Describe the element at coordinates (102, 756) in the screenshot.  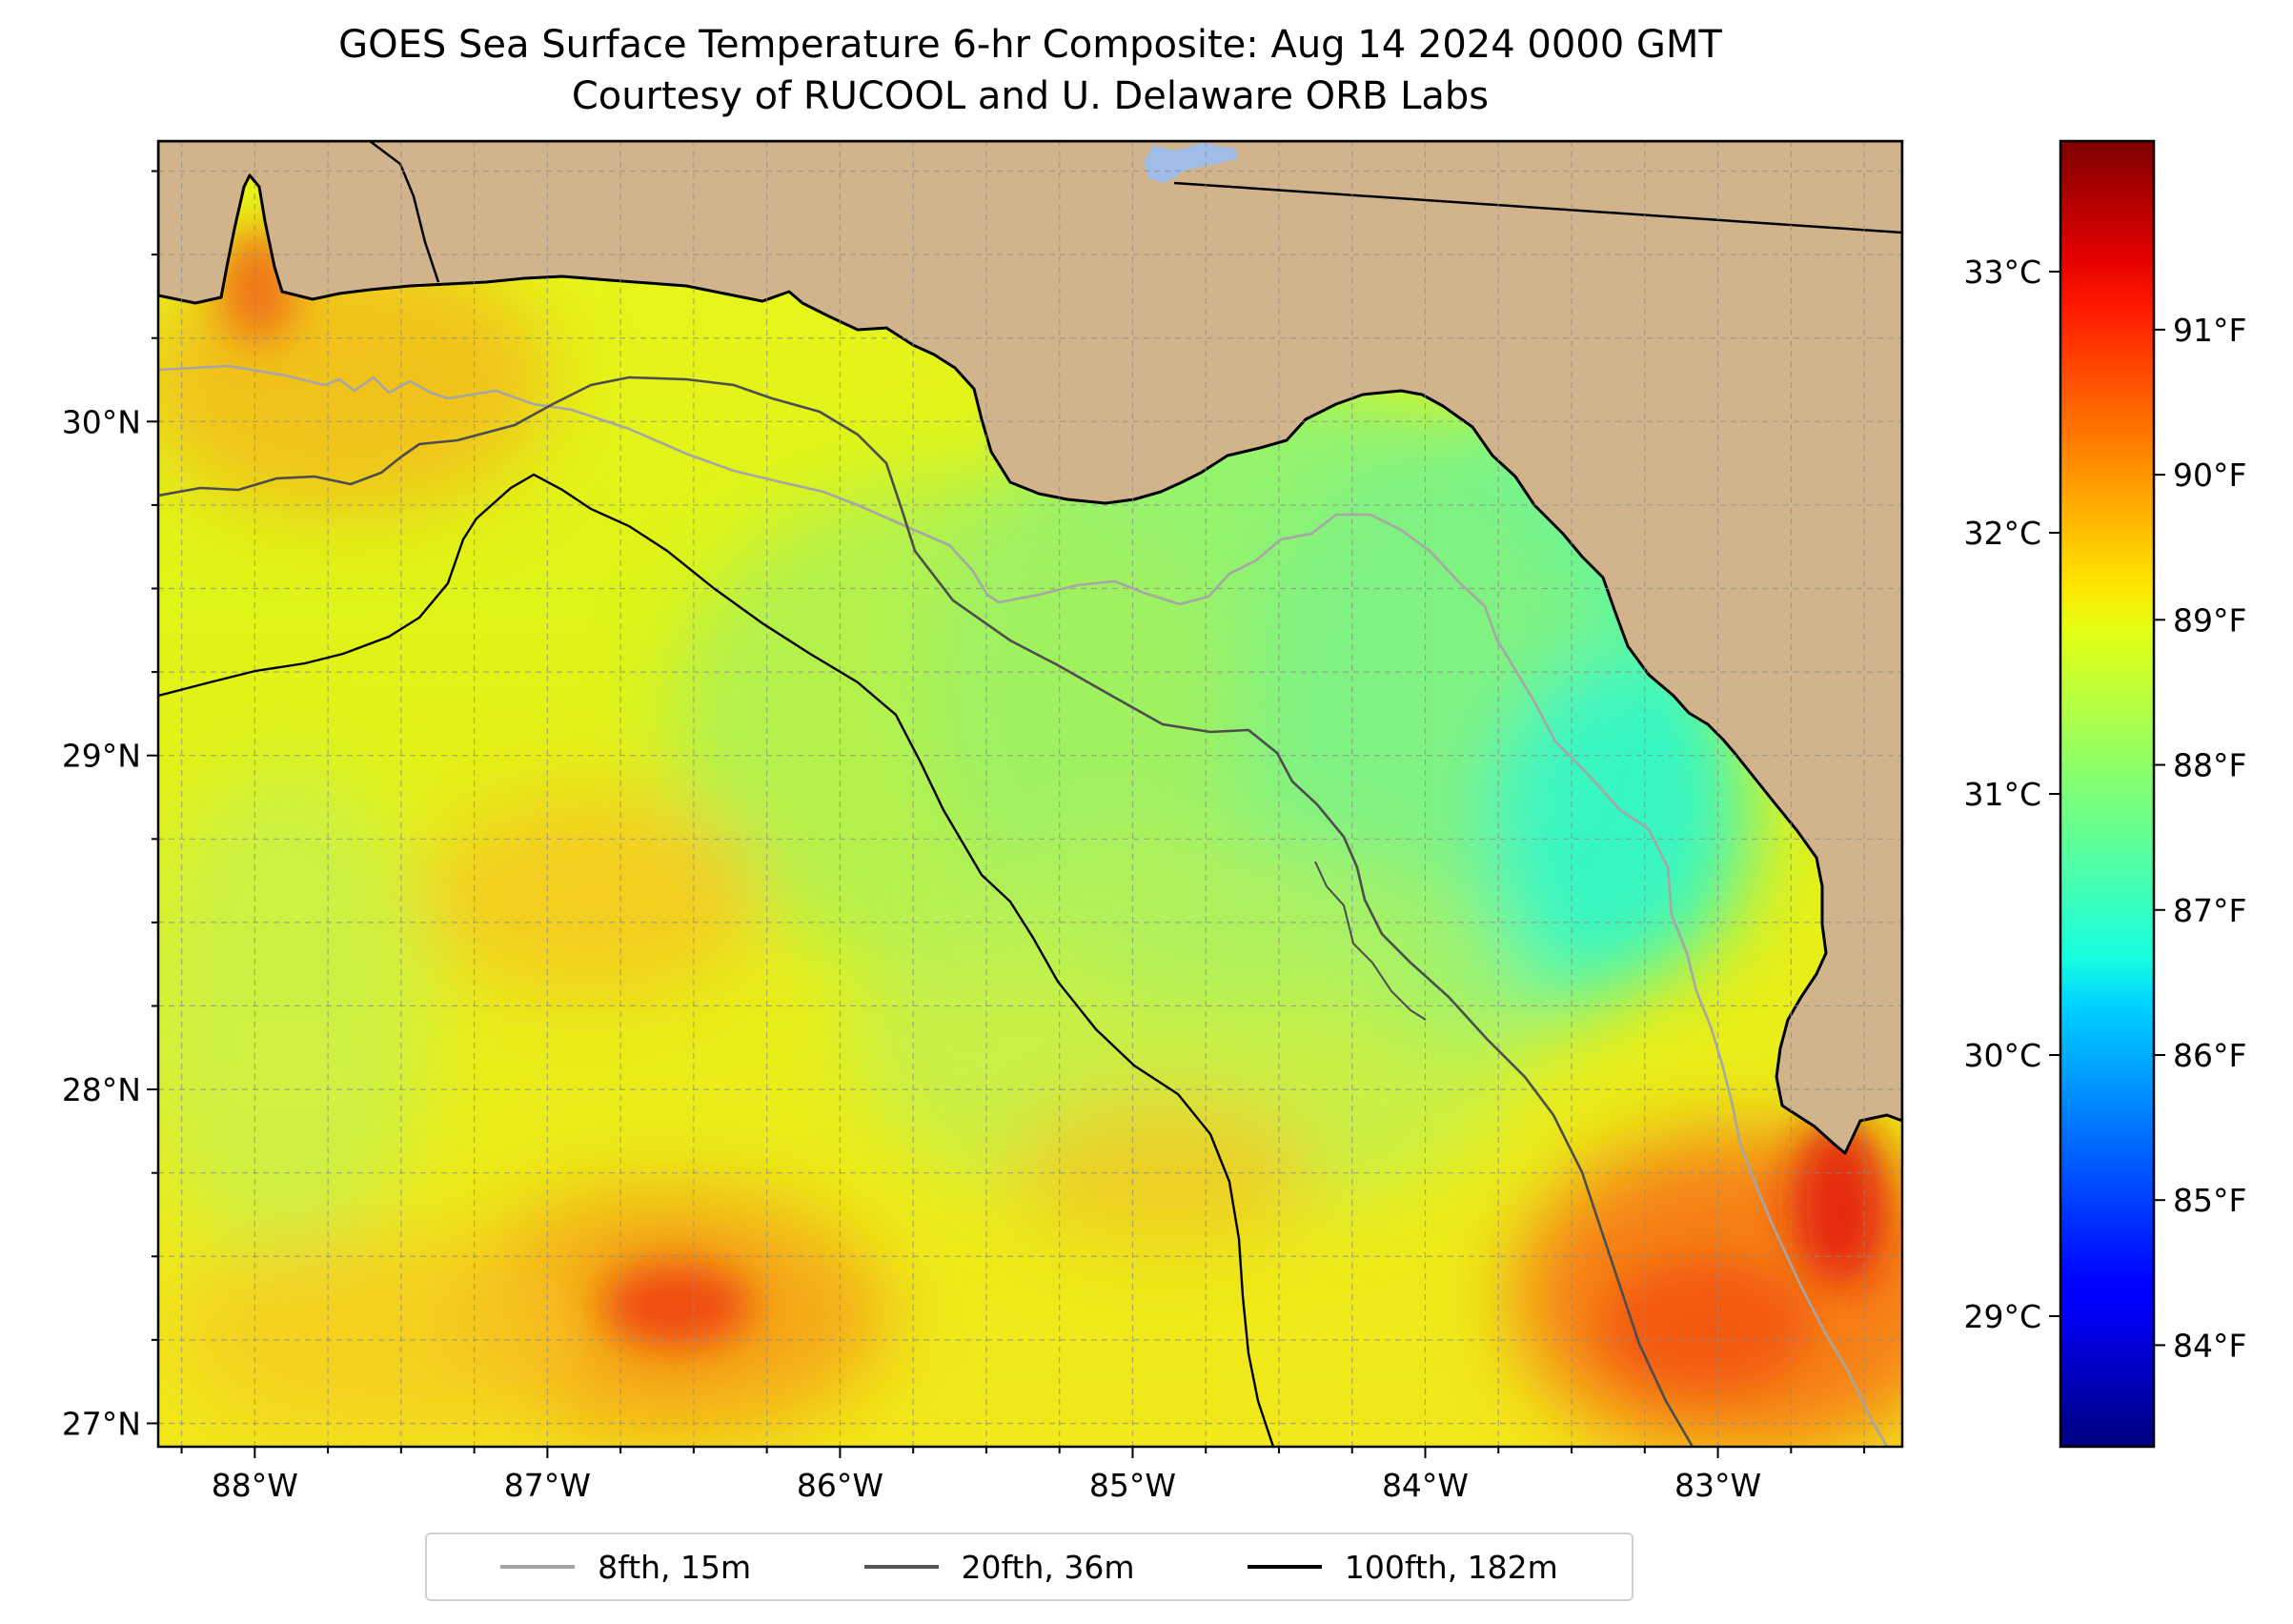
I see `y-tick-label: 29°N` at that location.